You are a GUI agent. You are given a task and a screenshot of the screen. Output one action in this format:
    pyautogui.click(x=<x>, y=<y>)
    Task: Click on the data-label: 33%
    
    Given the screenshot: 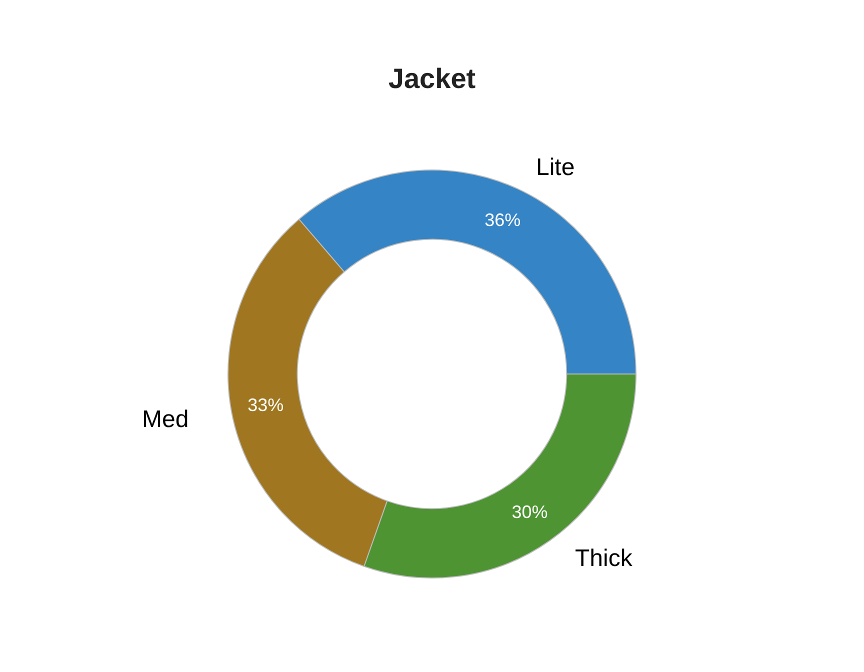 What is the action you would take?
    pyautogui.click(x=266, y=405)
    